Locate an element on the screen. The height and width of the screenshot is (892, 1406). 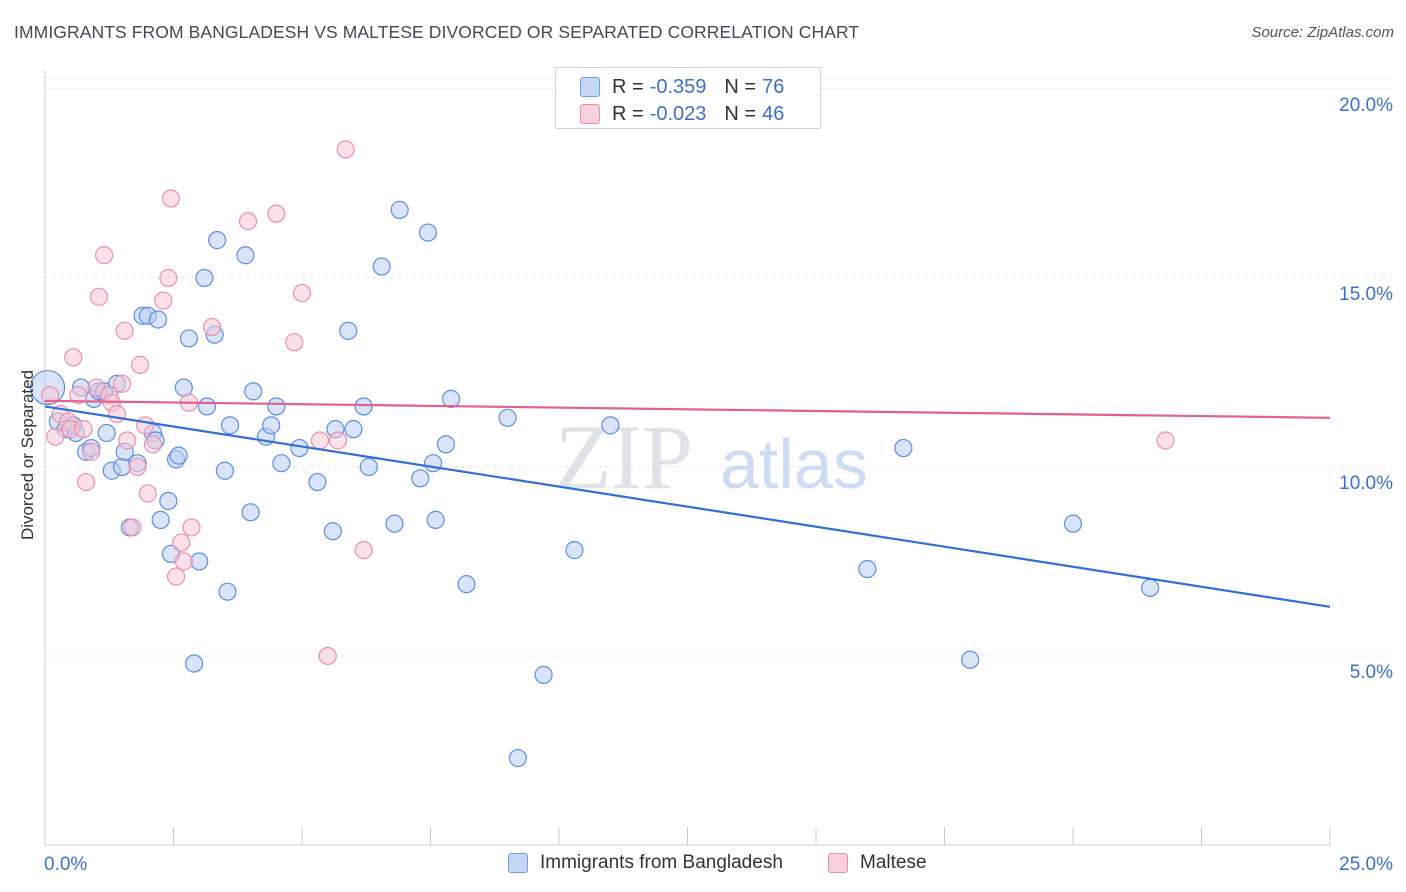
legend-swatch-bangladesh is located at coordinates (518, 863).